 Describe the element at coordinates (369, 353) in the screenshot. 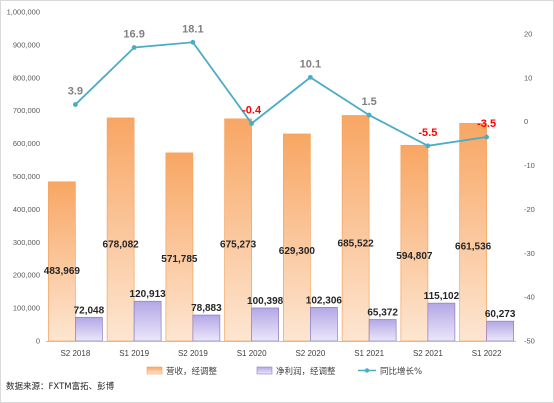

I see `x-tick-label: S1 2021` at that location.